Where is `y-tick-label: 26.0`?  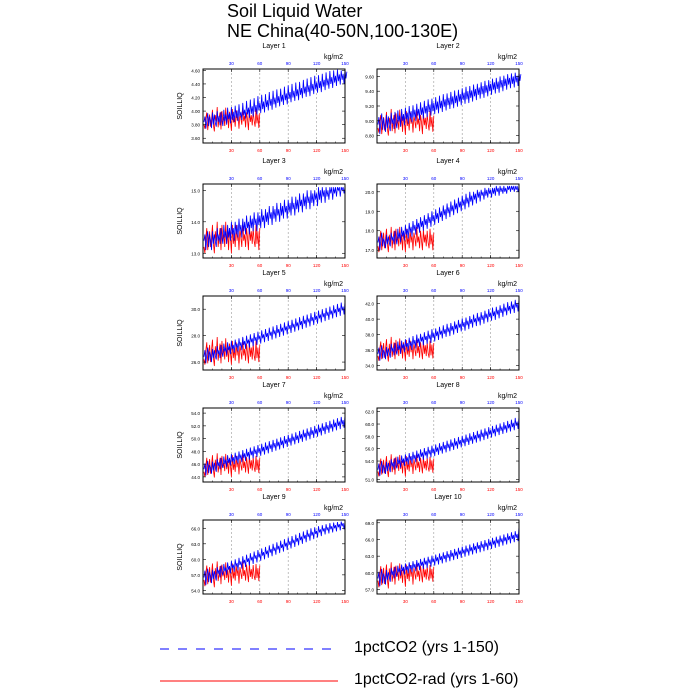 y-tick-label: 26.0 is located at coordinates (195, 362).